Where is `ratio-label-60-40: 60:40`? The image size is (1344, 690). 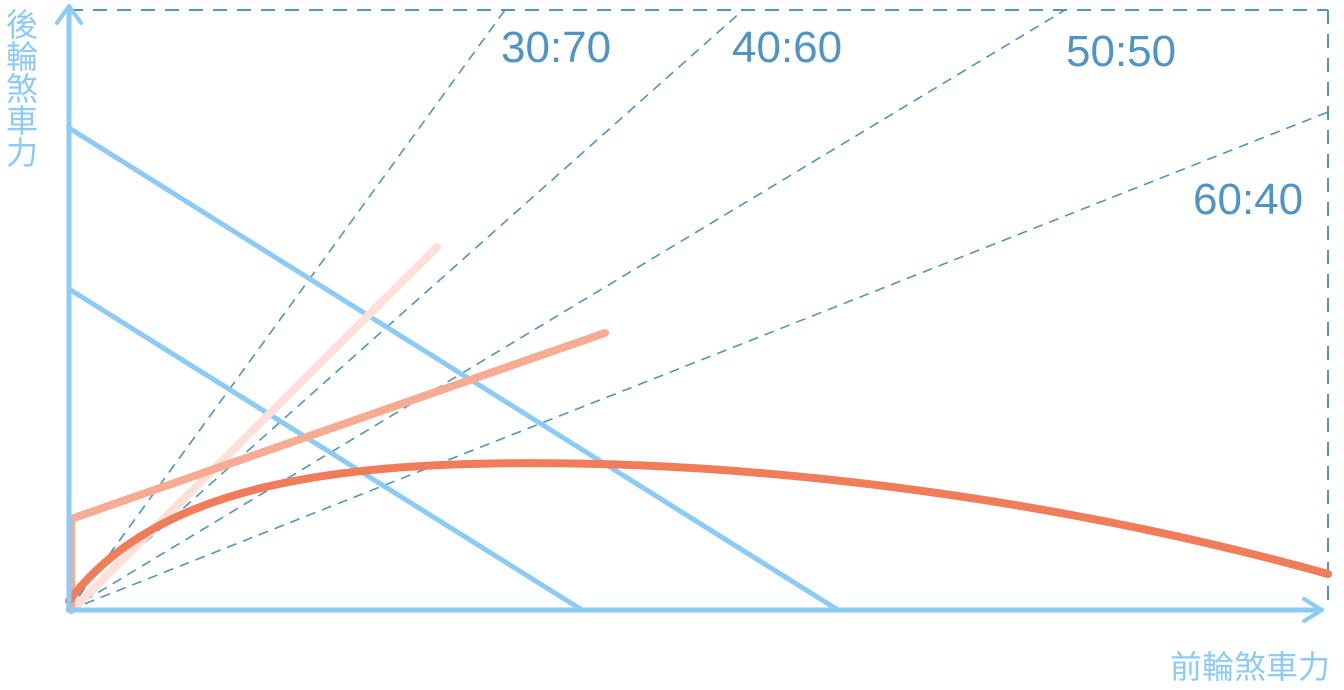 ratio-label-60-40: 60:40 is located at coordinates (1248, 199).